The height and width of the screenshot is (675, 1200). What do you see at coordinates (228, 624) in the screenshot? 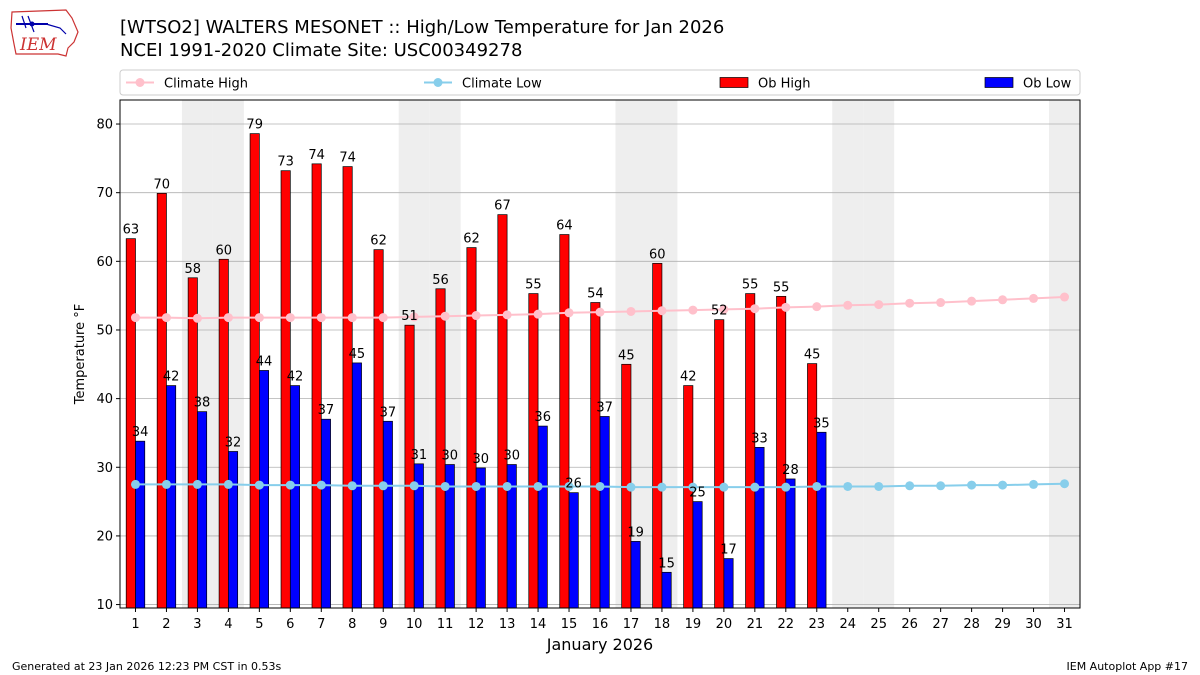
I see `x-tick-label: 4` at bounding box center [228, 624].